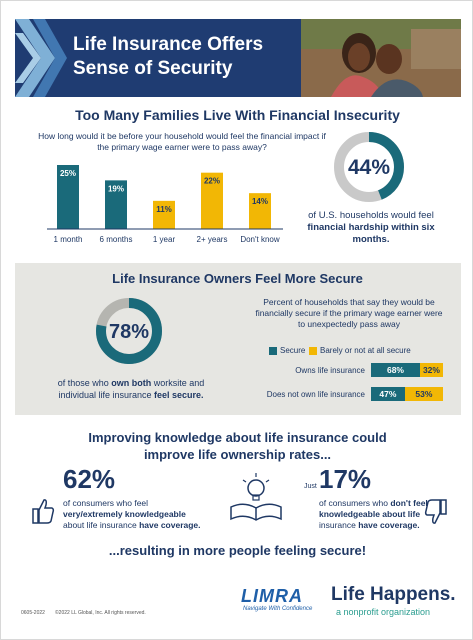 Image resolution: width=473 pixels, height=640 pixels. Describe the element at coordinates (278, 609) in the screenshot. I see `limra-tagline: Navigate With Confidence` at that location.